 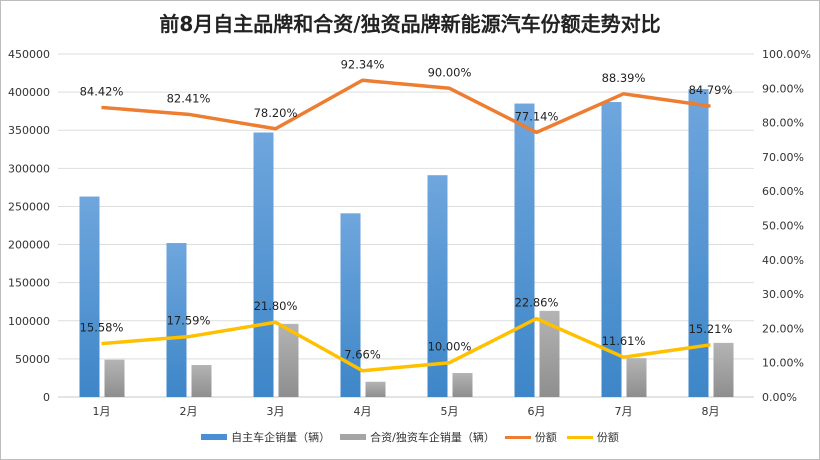 I want to click on y-left-tick-label: 150000, so click(x=29, y=283).